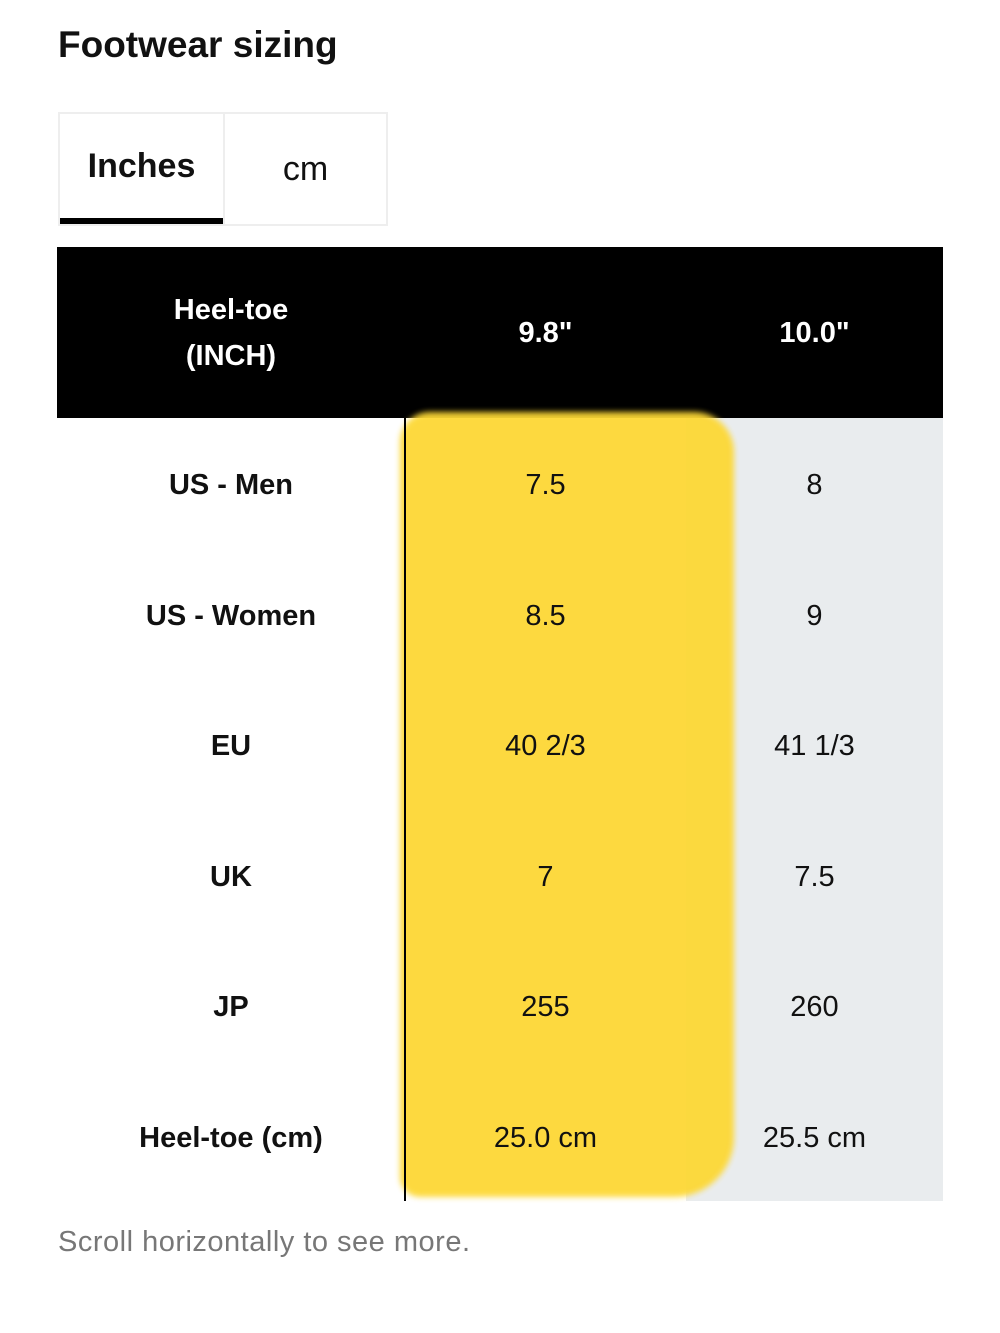 Image resolution: width=1000 pixels, height=1333 pixels. I want to click on size-cell: 7, so click(545, 876).